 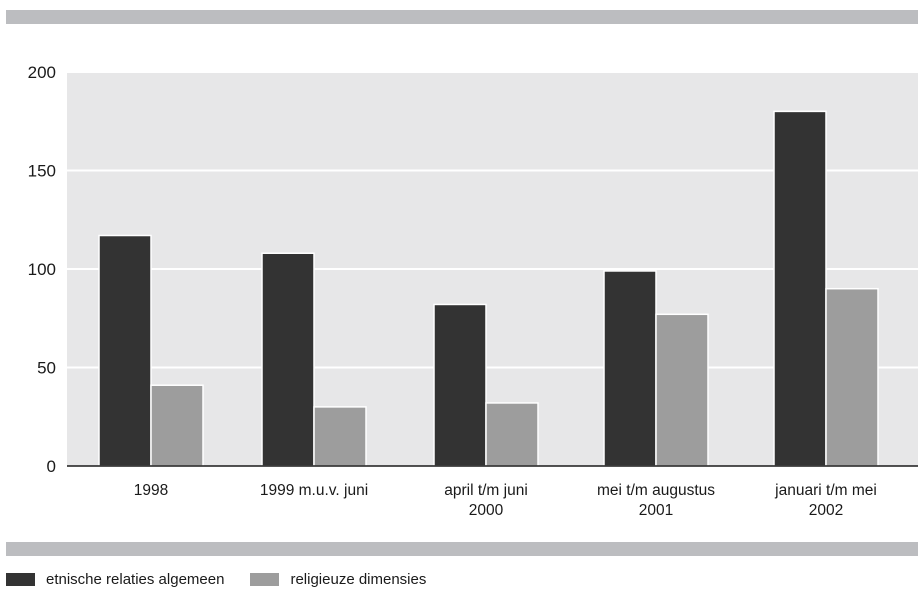 I want to click on x-tick-label: januari t/m mei 2002, so click(x=825, y=500).